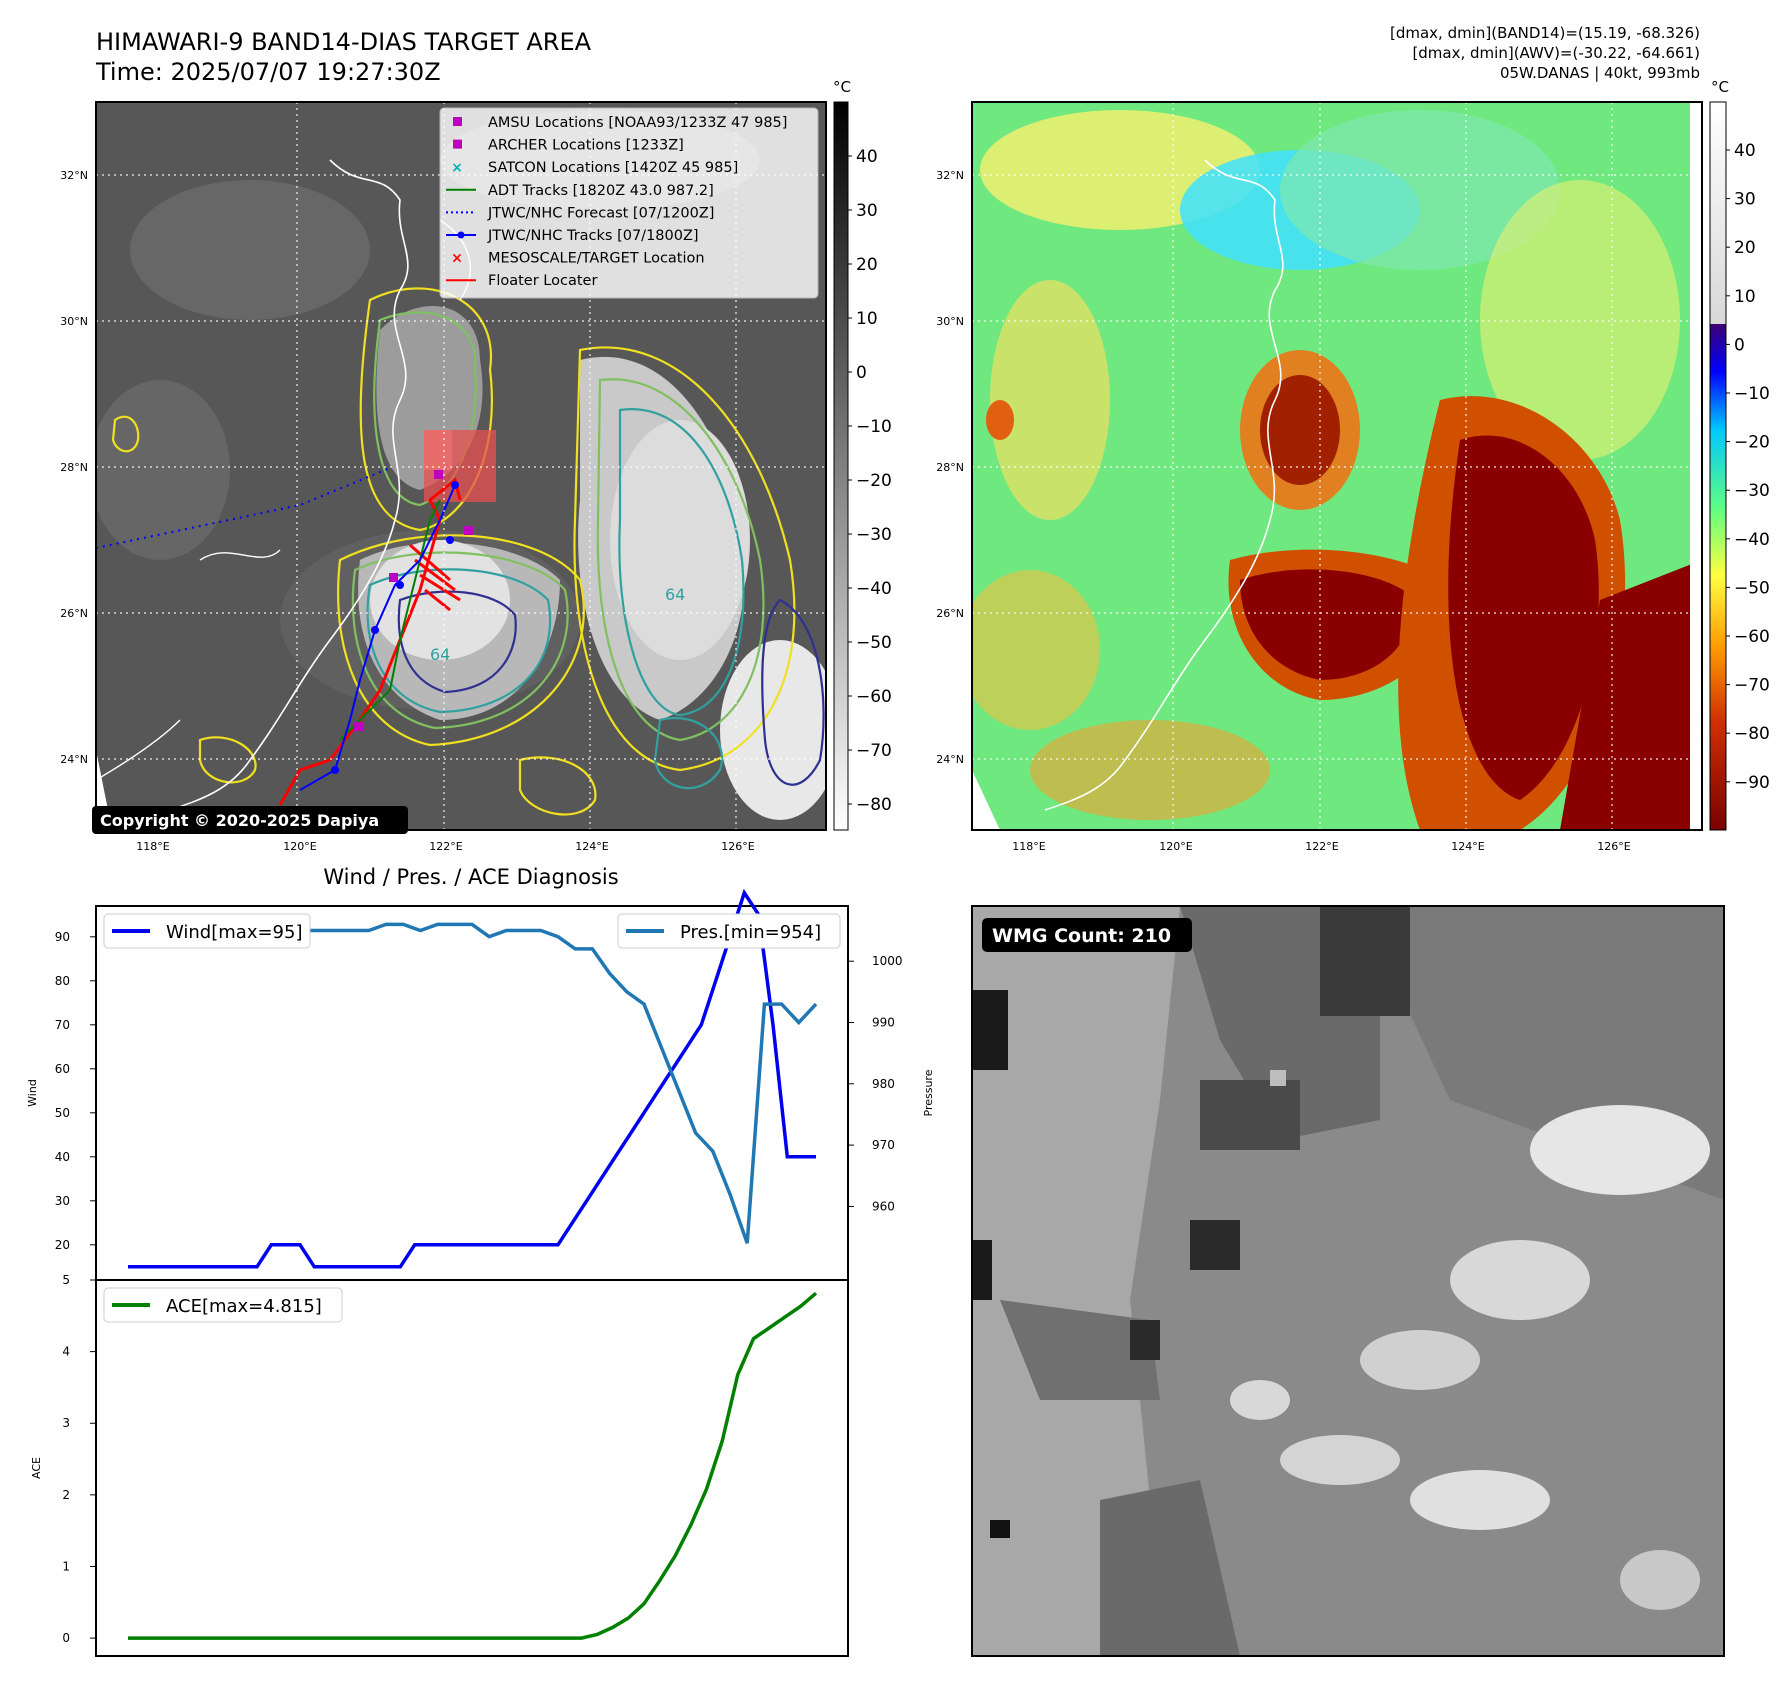  What do you see at coordinates (62, 1069) in the screenshot?
I see `wind-tick-label: 60` at bounding box center [62, 1069].